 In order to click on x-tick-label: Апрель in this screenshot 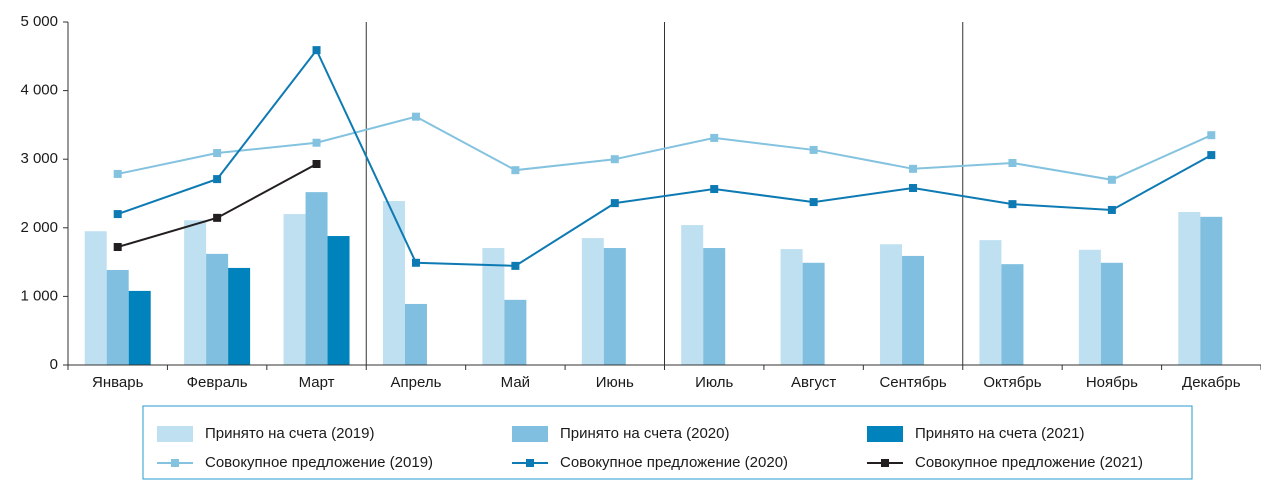, I will do `click(416, 382)`.